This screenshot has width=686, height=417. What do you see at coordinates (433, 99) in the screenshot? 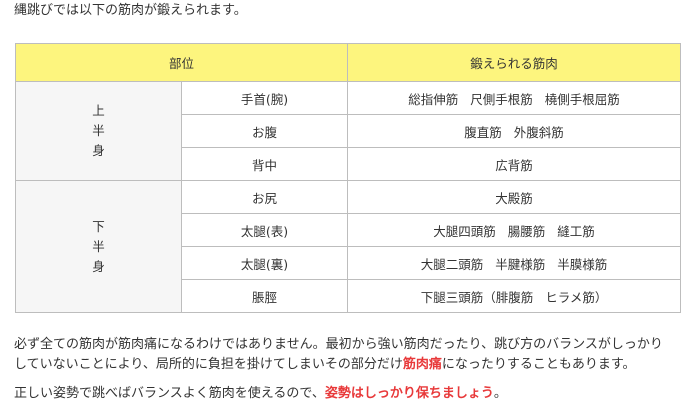
I see `muscle-name: 総指伸筋` at bounding box center [433, 99].